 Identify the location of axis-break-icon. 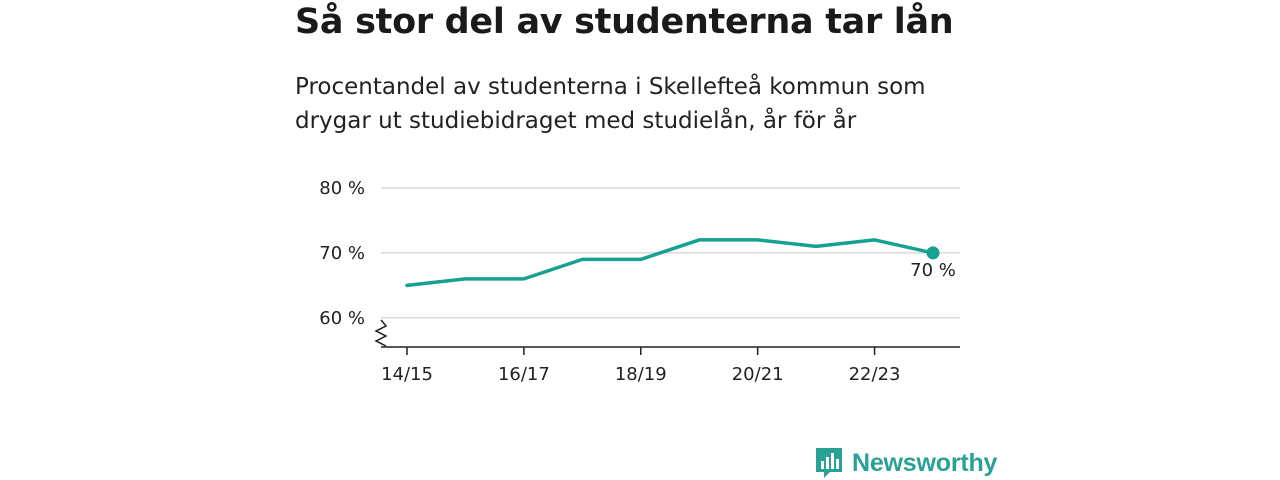
(381, 333).